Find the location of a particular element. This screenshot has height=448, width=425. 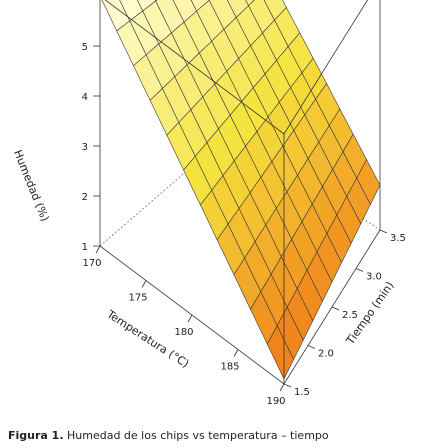

y-tick-label: 1.5 is located at coordinates (302, 392).